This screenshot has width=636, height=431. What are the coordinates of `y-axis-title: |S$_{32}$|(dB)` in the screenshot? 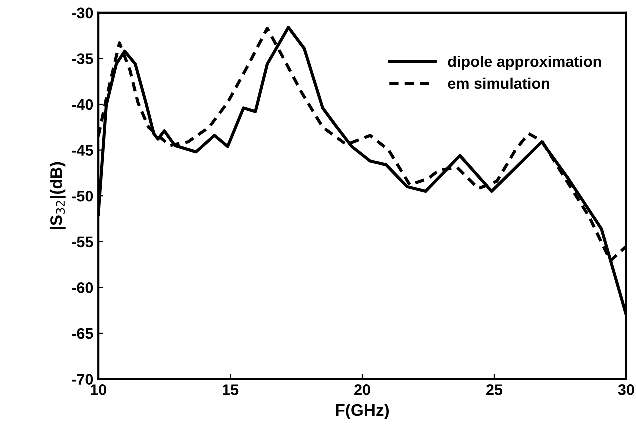 It's located at (58, 196).